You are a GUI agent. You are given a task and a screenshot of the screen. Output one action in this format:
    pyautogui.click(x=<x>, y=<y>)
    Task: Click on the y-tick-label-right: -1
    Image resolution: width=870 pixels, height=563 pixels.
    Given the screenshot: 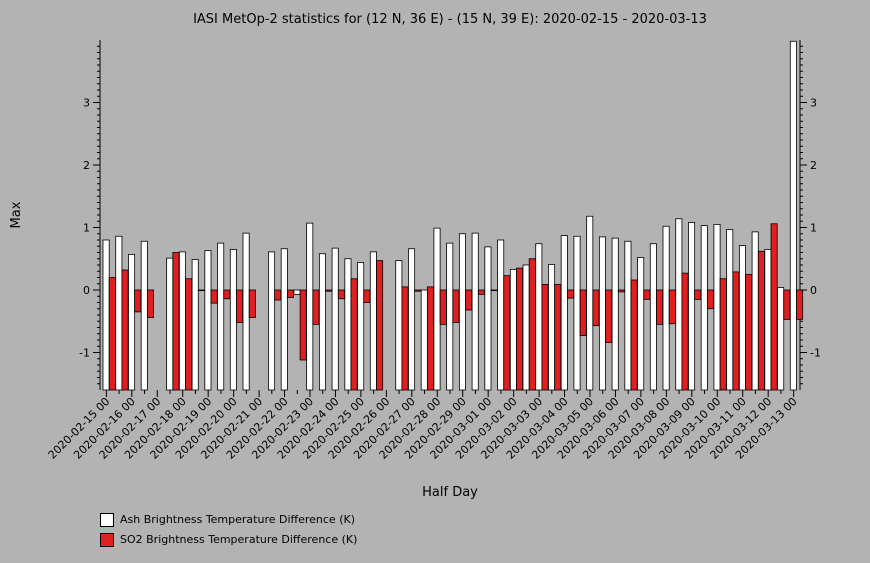 What is the action you would take?
    pyautogui.click(x=815, y=353)
    